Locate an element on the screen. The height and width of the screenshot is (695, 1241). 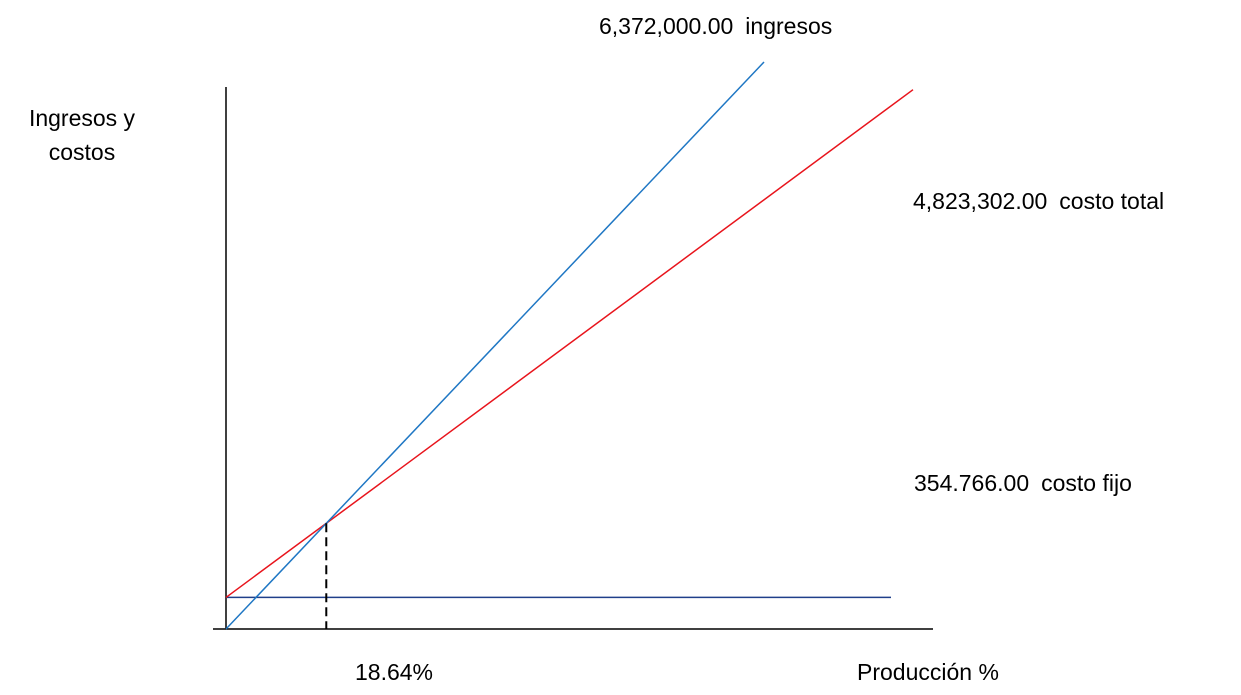
ingresos-series-name: ingresos is located at coordinates (789, 26).